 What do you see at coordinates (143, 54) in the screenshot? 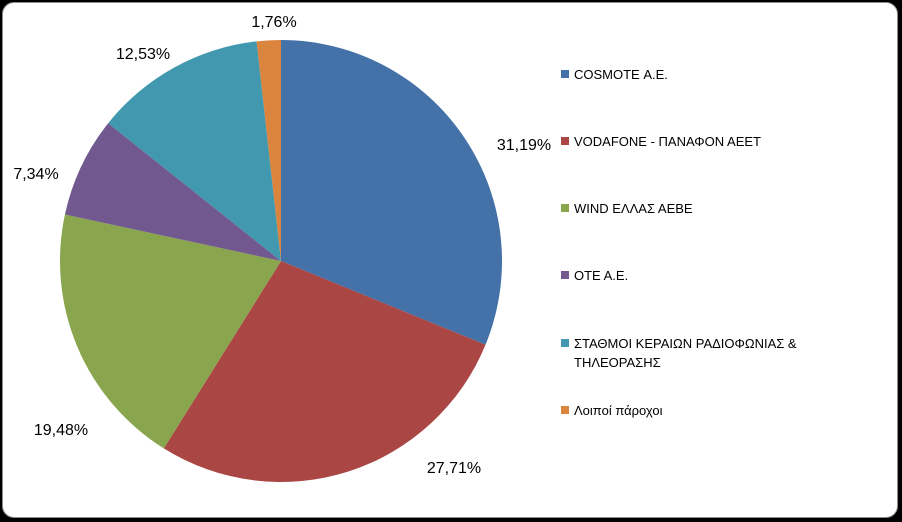
I see `slice-percent-label: 12,53%` at bounding box center [143, 54].